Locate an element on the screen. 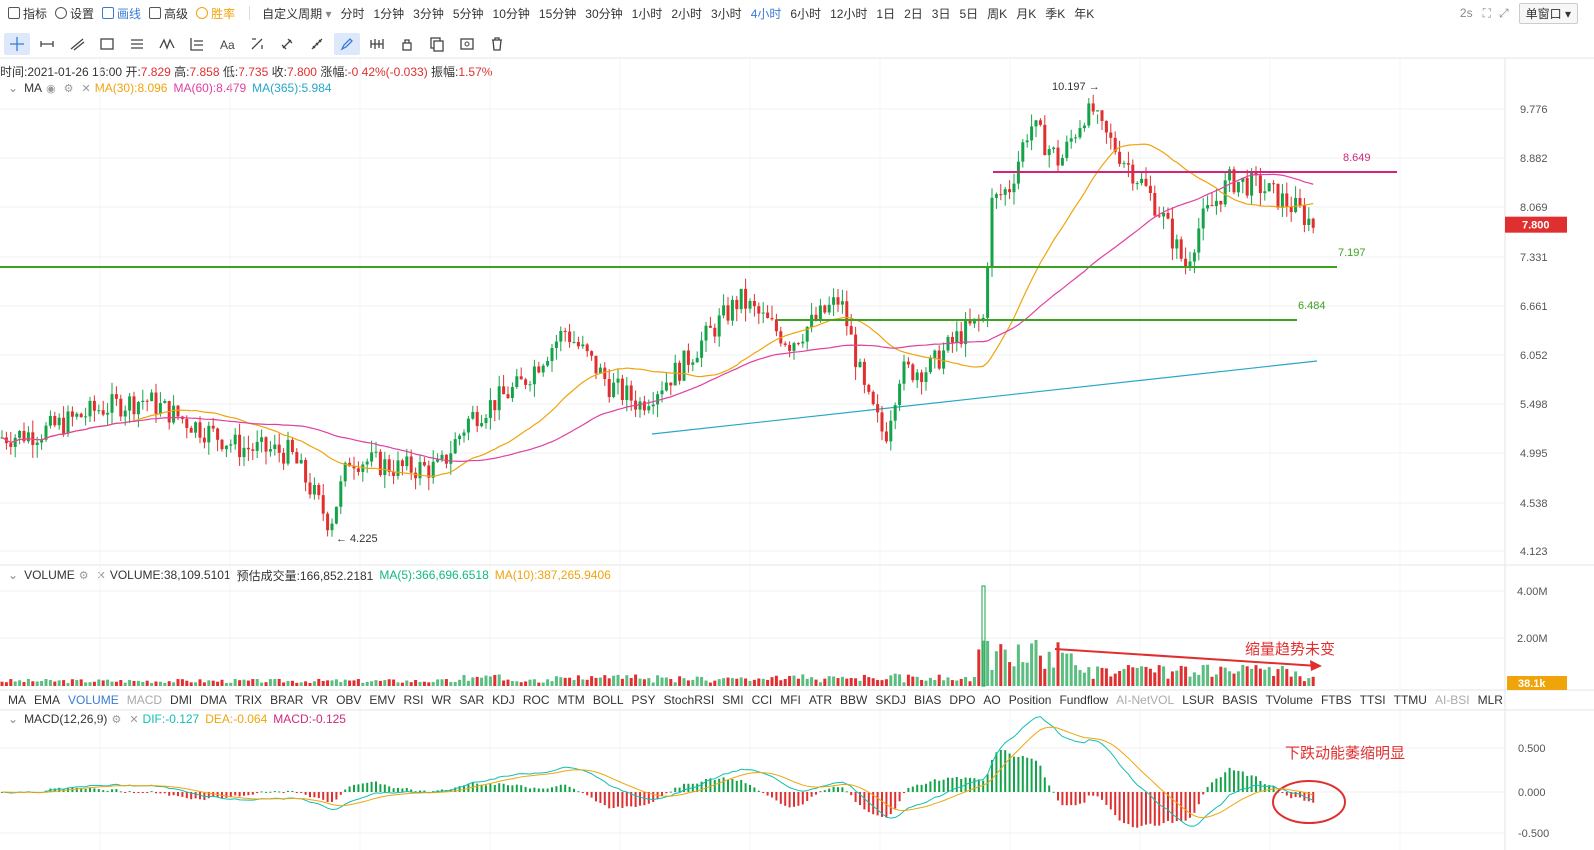 Image resolution: width=1594 pixels, height=850 pixels. timeframe-13: 1日 is located at coordinates (886, 13).